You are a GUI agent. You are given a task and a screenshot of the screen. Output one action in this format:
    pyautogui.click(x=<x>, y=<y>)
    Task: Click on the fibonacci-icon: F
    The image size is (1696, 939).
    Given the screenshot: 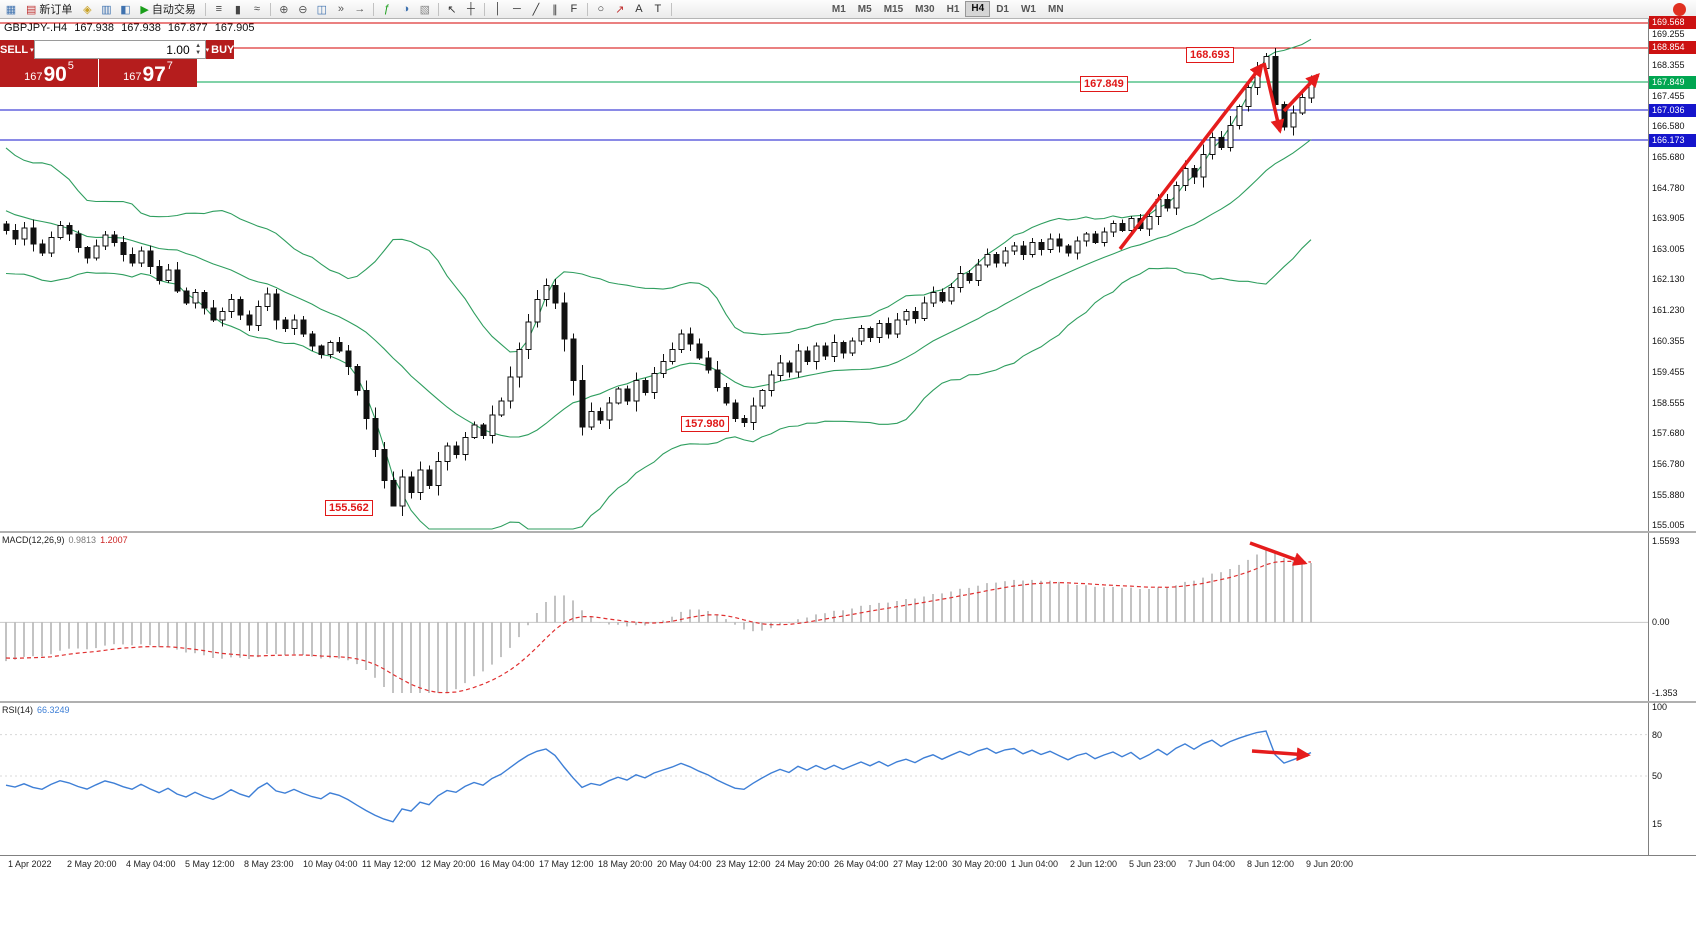 What is the action you would take?
    pyautogui.click(x=574, y=9)
    